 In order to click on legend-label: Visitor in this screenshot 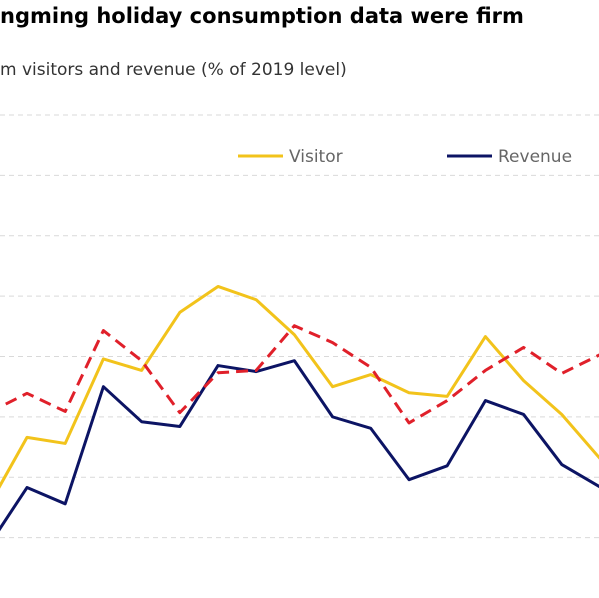, I will do `click(316, 157)`.